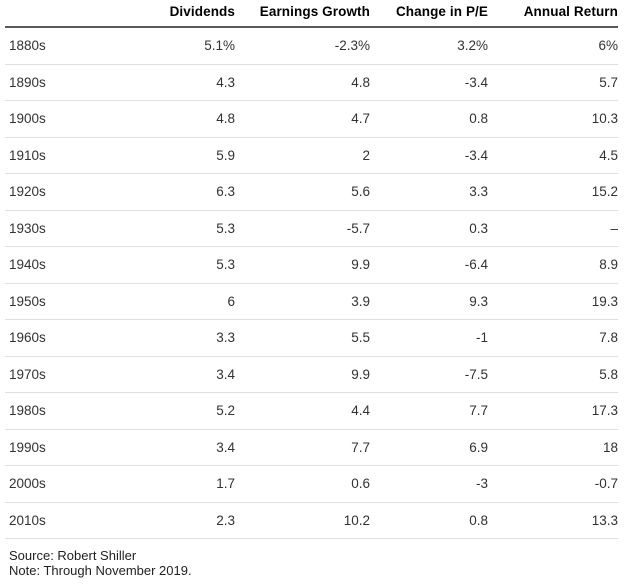 The height and width of the screenshot is (586, 640). What do you see at coordinates (553, 46) in the screenshot?
I see `value-cell-annual-return: 6%` at bounding box center [553, 46].